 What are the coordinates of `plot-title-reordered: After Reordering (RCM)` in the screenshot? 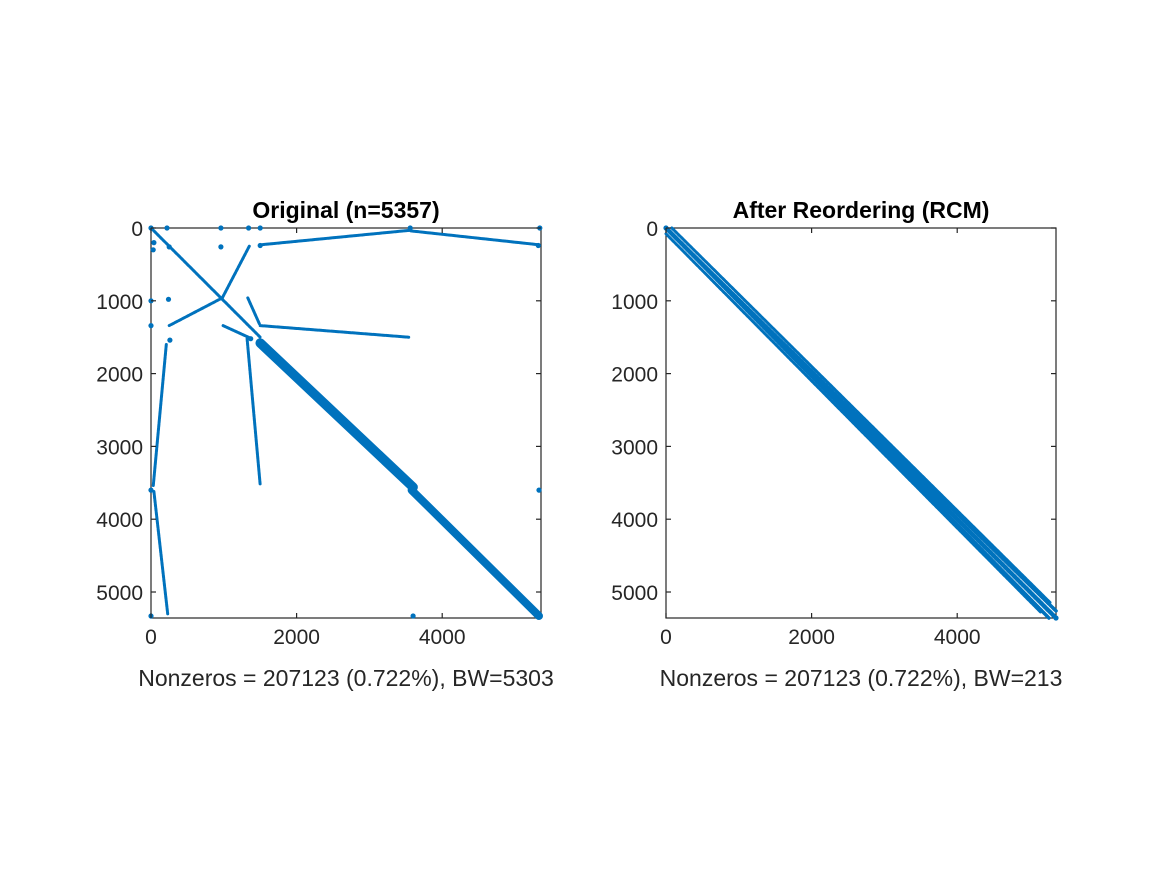 It's located at (861, 210).